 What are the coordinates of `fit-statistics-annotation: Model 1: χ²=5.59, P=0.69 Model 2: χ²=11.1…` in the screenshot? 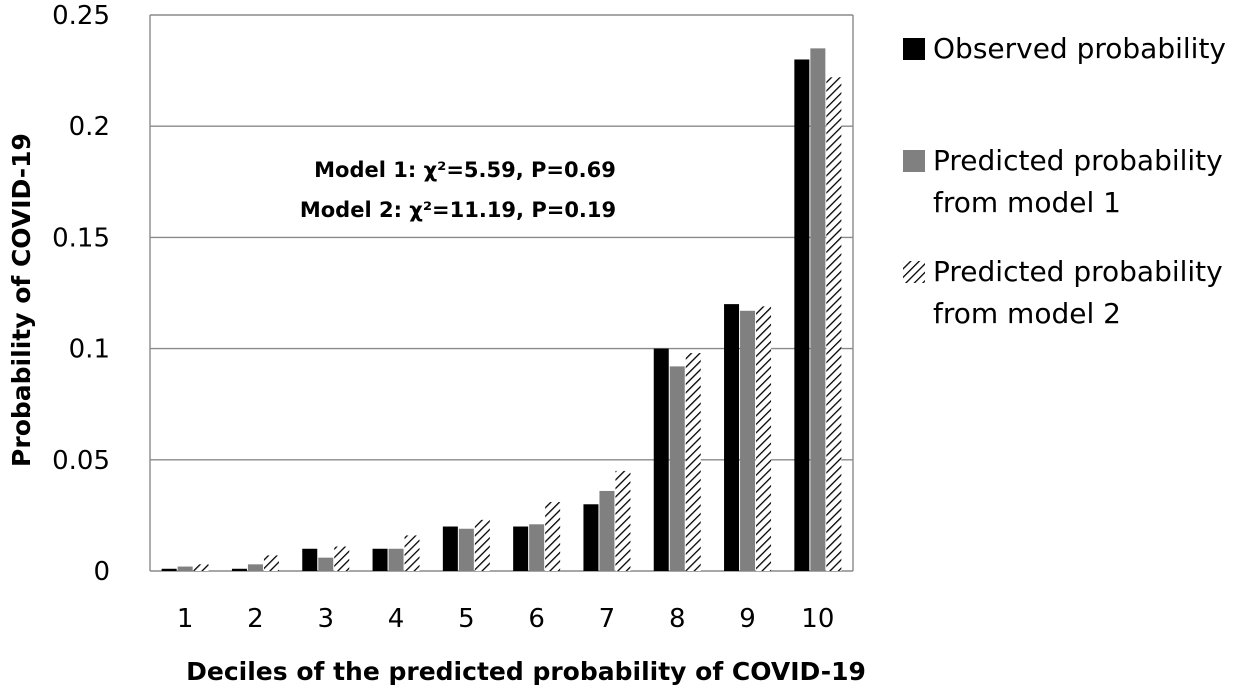 It's located at (458, 190).